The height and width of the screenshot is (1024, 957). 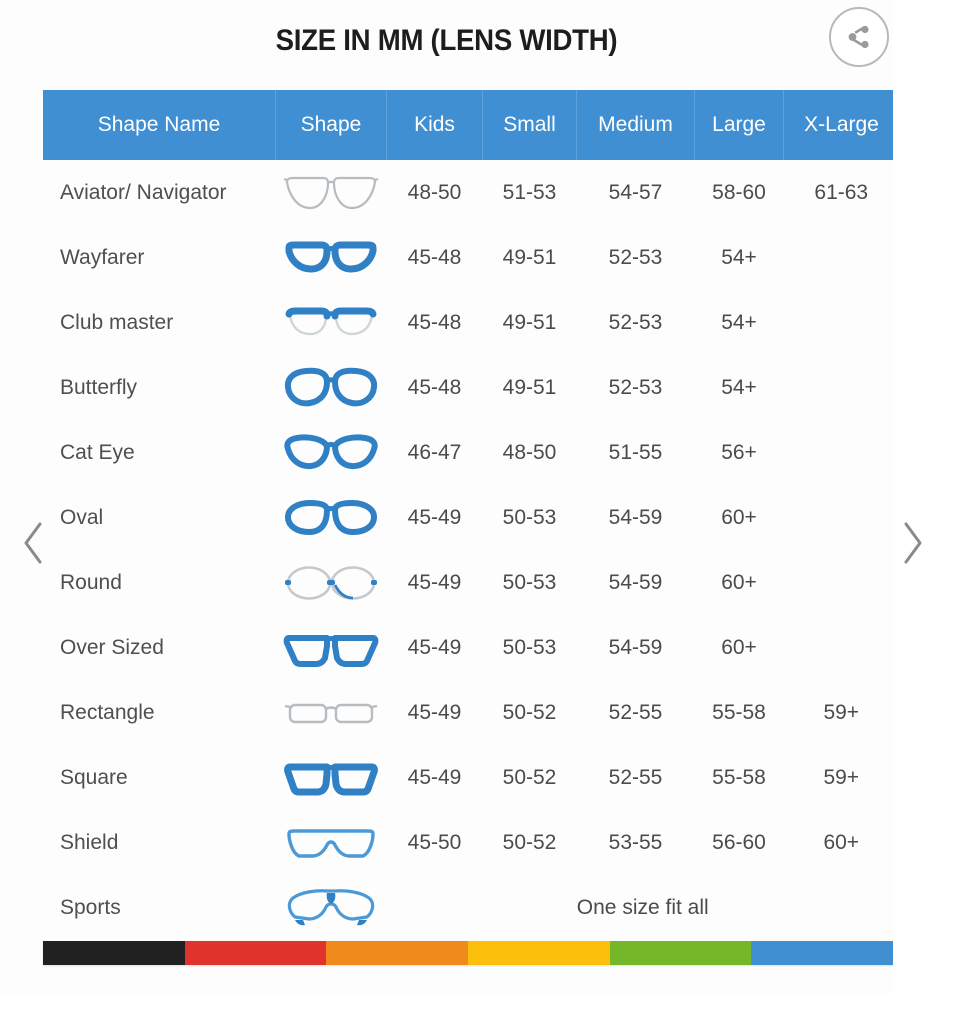 I want to click on table-row: Wayfarer 45-48, so click(x=468, y=257).